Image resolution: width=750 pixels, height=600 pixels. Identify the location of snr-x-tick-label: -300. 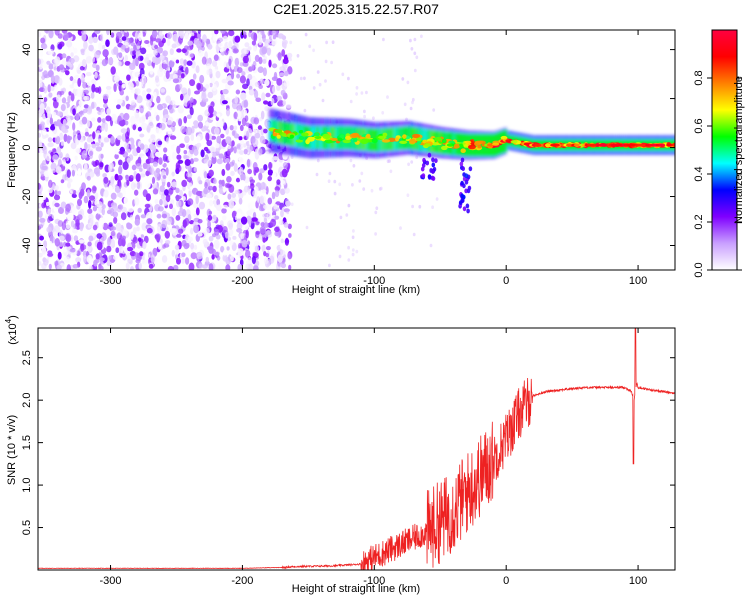
(111, 581).